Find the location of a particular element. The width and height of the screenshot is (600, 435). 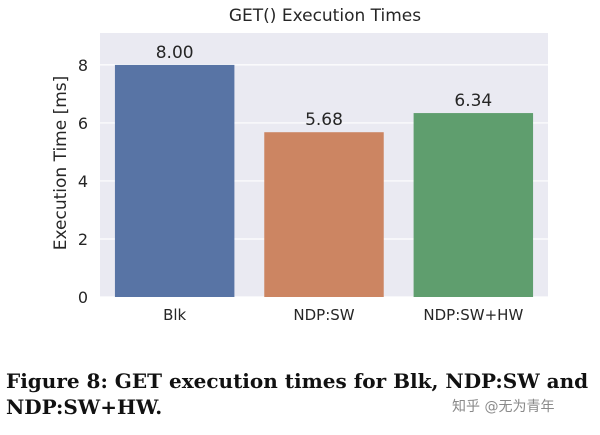

bar-value-label: 8.00 is located at coordinates (175, 53).